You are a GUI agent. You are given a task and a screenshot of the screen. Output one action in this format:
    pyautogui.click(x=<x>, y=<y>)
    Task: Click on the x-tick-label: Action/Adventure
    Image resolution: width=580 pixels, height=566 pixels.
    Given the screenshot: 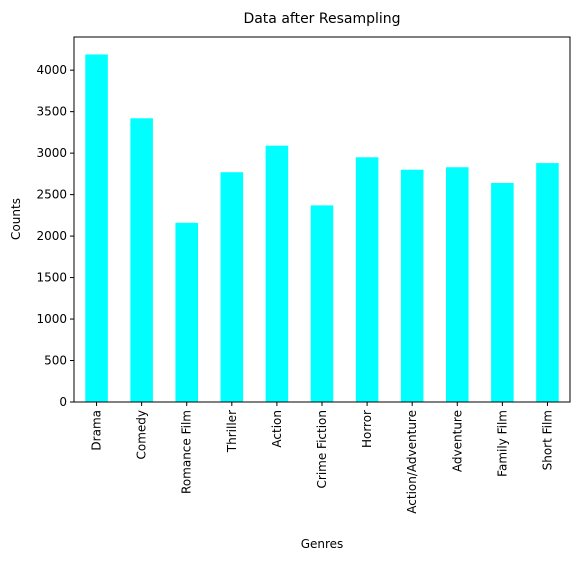 What is the action you would take?
    pyautogui.click(x=412, y=462)
    